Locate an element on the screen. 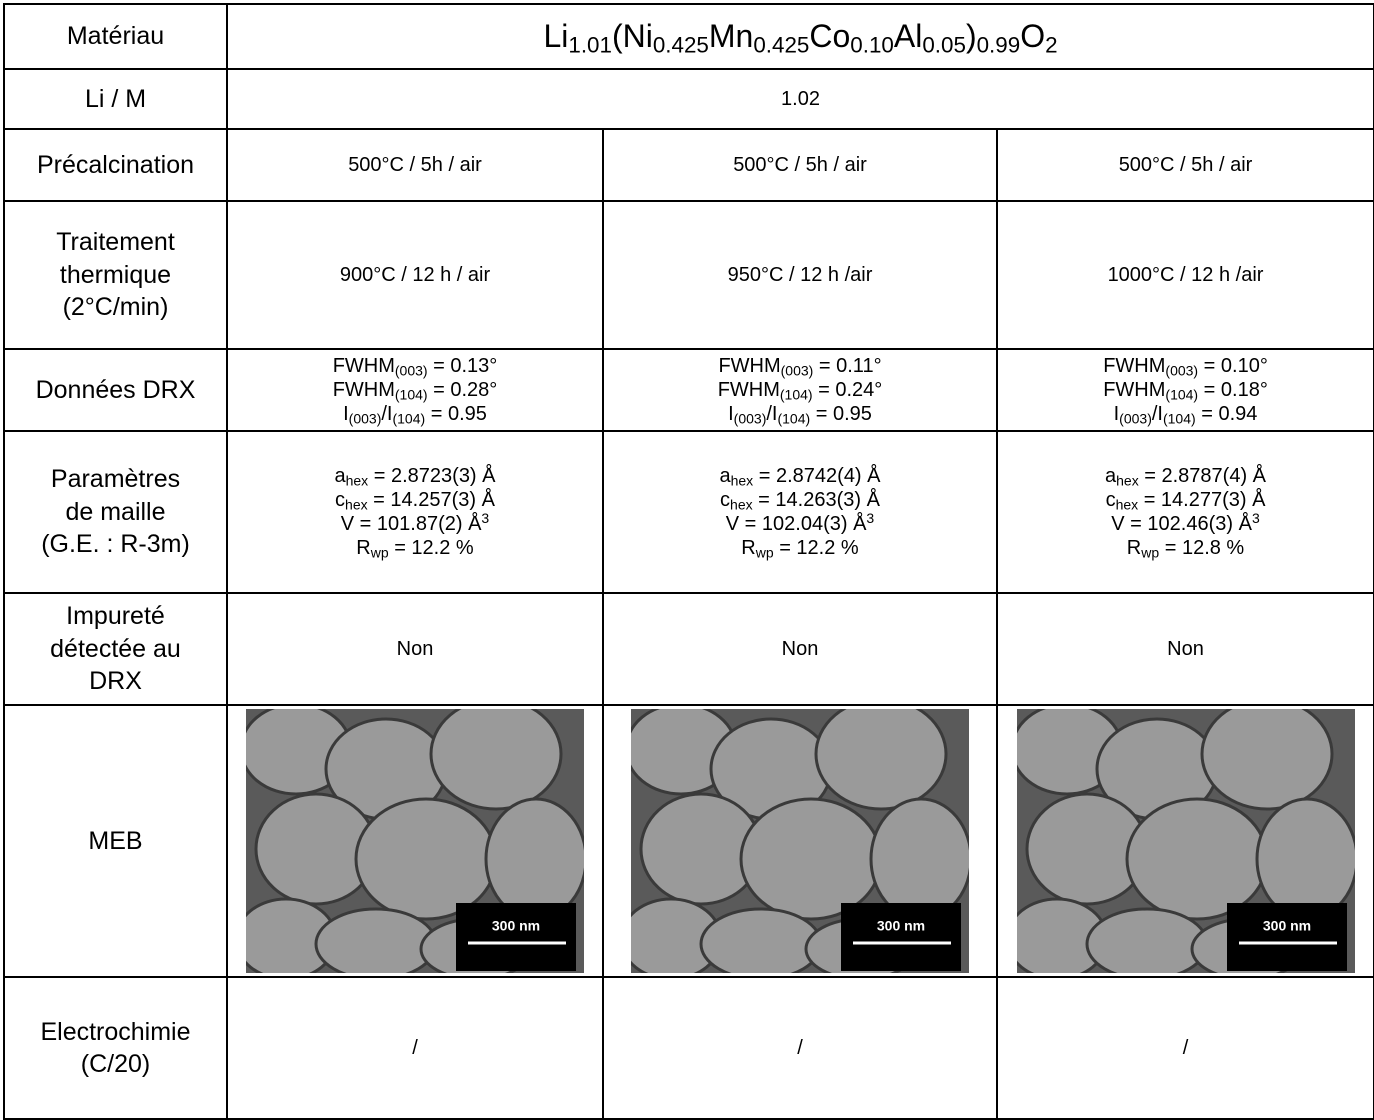 This screenshot has width=1374, height=1120. text-line: détectée au is located at coordinates (115, 648).